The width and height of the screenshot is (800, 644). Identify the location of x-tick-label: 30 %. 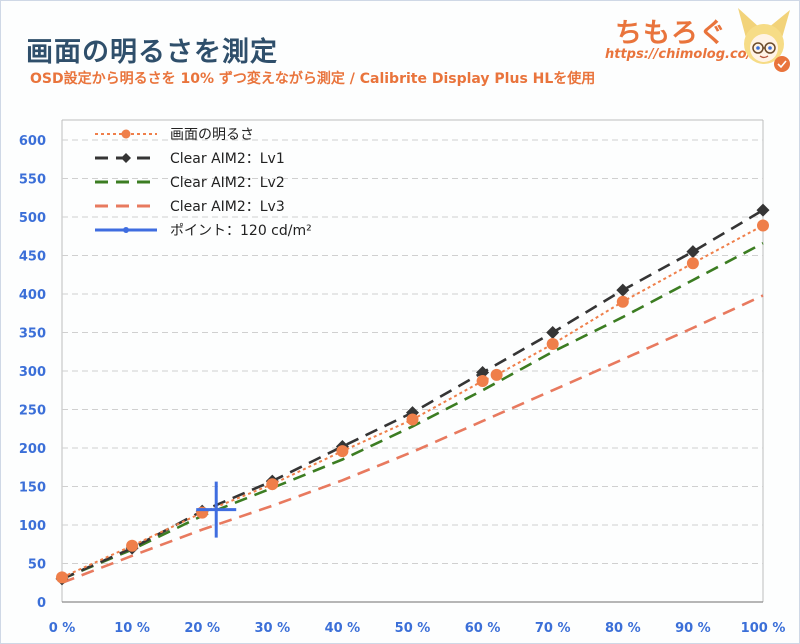
(272, 628).